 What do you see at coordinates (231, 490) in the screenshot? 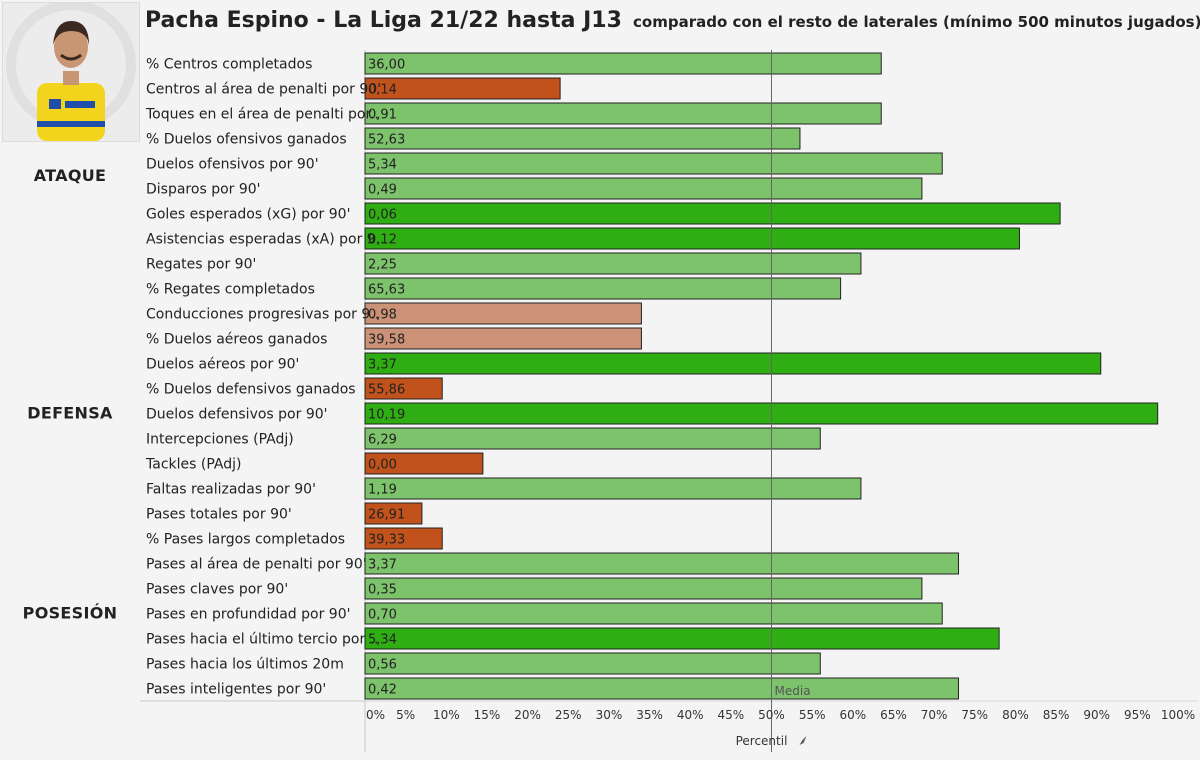
I see `row-label: Faltas realizadas por 90'` at bounding box center [231, 490].